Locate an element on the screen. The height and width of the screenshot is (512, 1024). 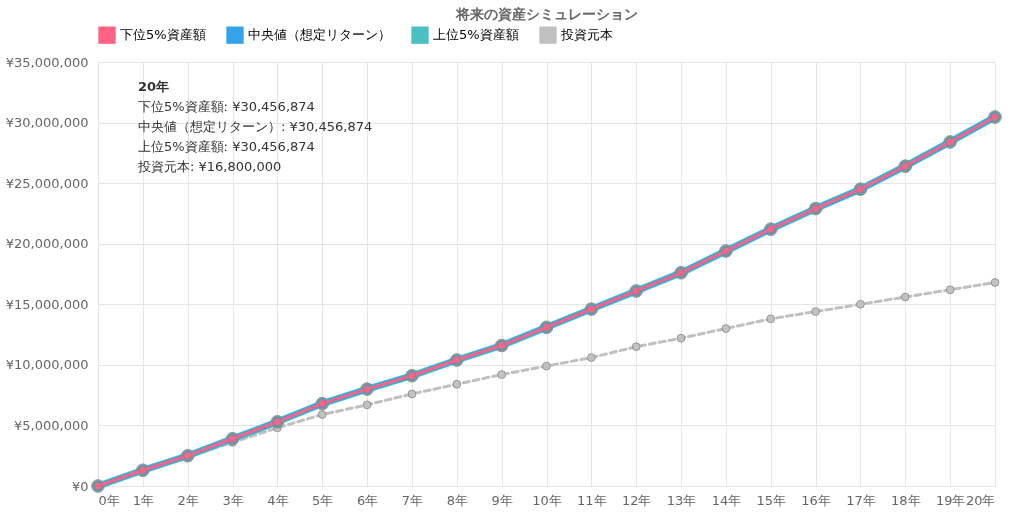
x-tick-label: 17年 is located at coordinates (861, 500).